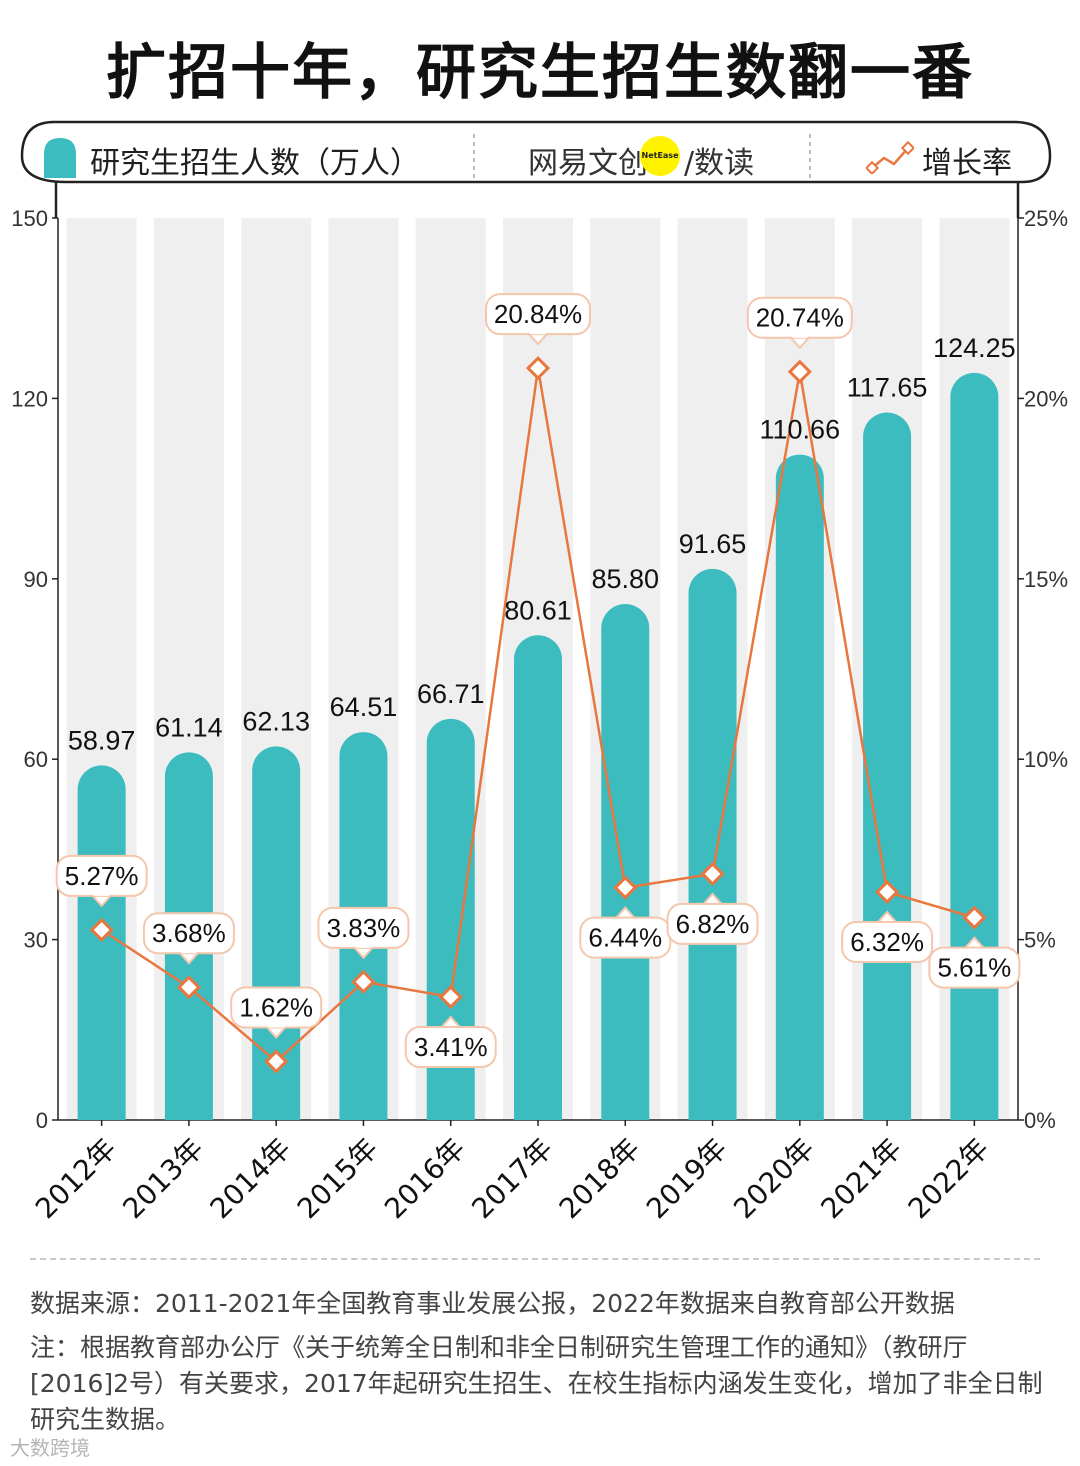  I want to click on bar-legend-icon, so click(60, 158).